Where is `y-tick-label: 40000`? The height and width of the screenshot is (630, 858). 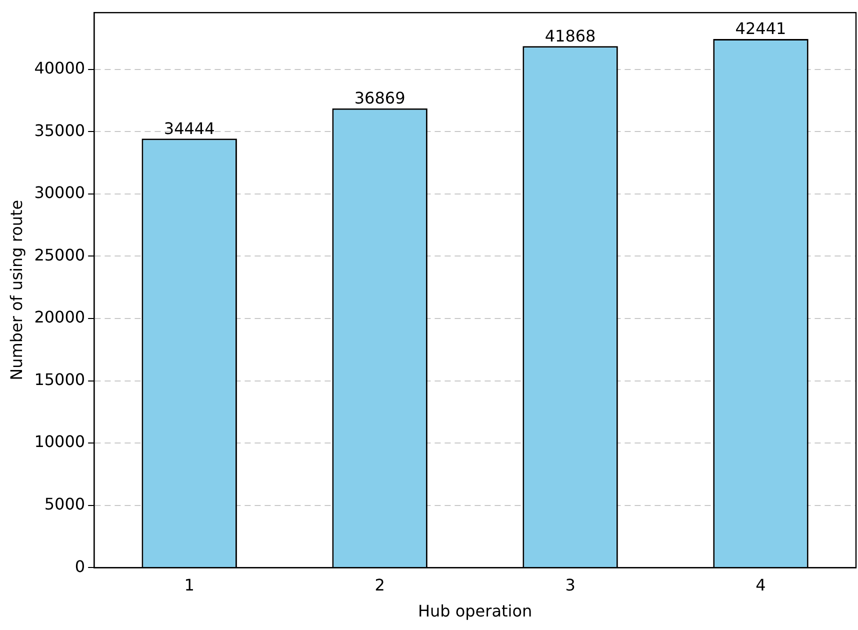
y-tick-label: 40000 is located at coordinates (60, 68).